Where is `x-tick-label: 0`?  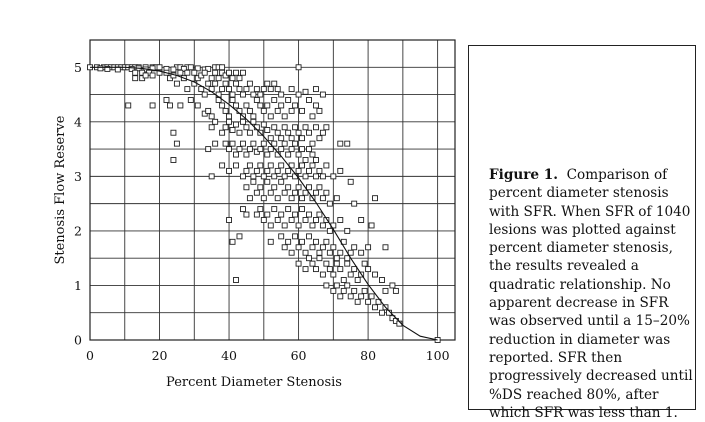
x-tick-label: 0 is located at coordinates (90, 355).